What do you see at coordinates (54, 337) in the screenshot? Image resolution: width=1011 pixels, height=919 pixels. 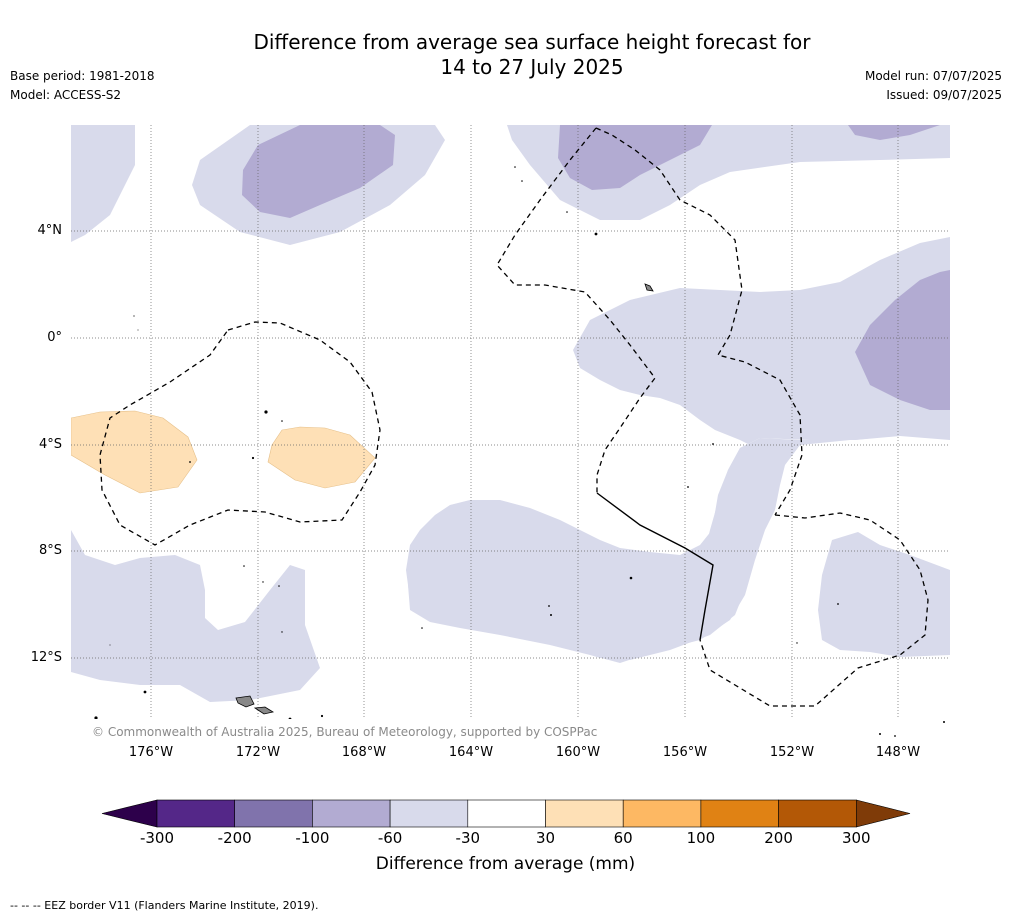 I see `lat-label-0: 0°` at bounding box center [54, 337].